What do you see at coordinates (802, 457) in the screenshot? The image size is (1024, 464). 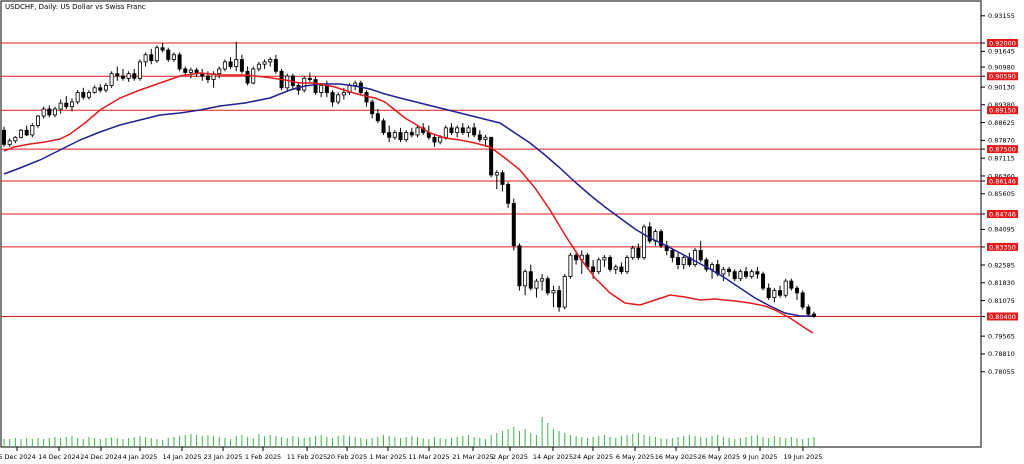 I see `x-tick-label: 19 Jun 2025` at bounding box center [802, 457].